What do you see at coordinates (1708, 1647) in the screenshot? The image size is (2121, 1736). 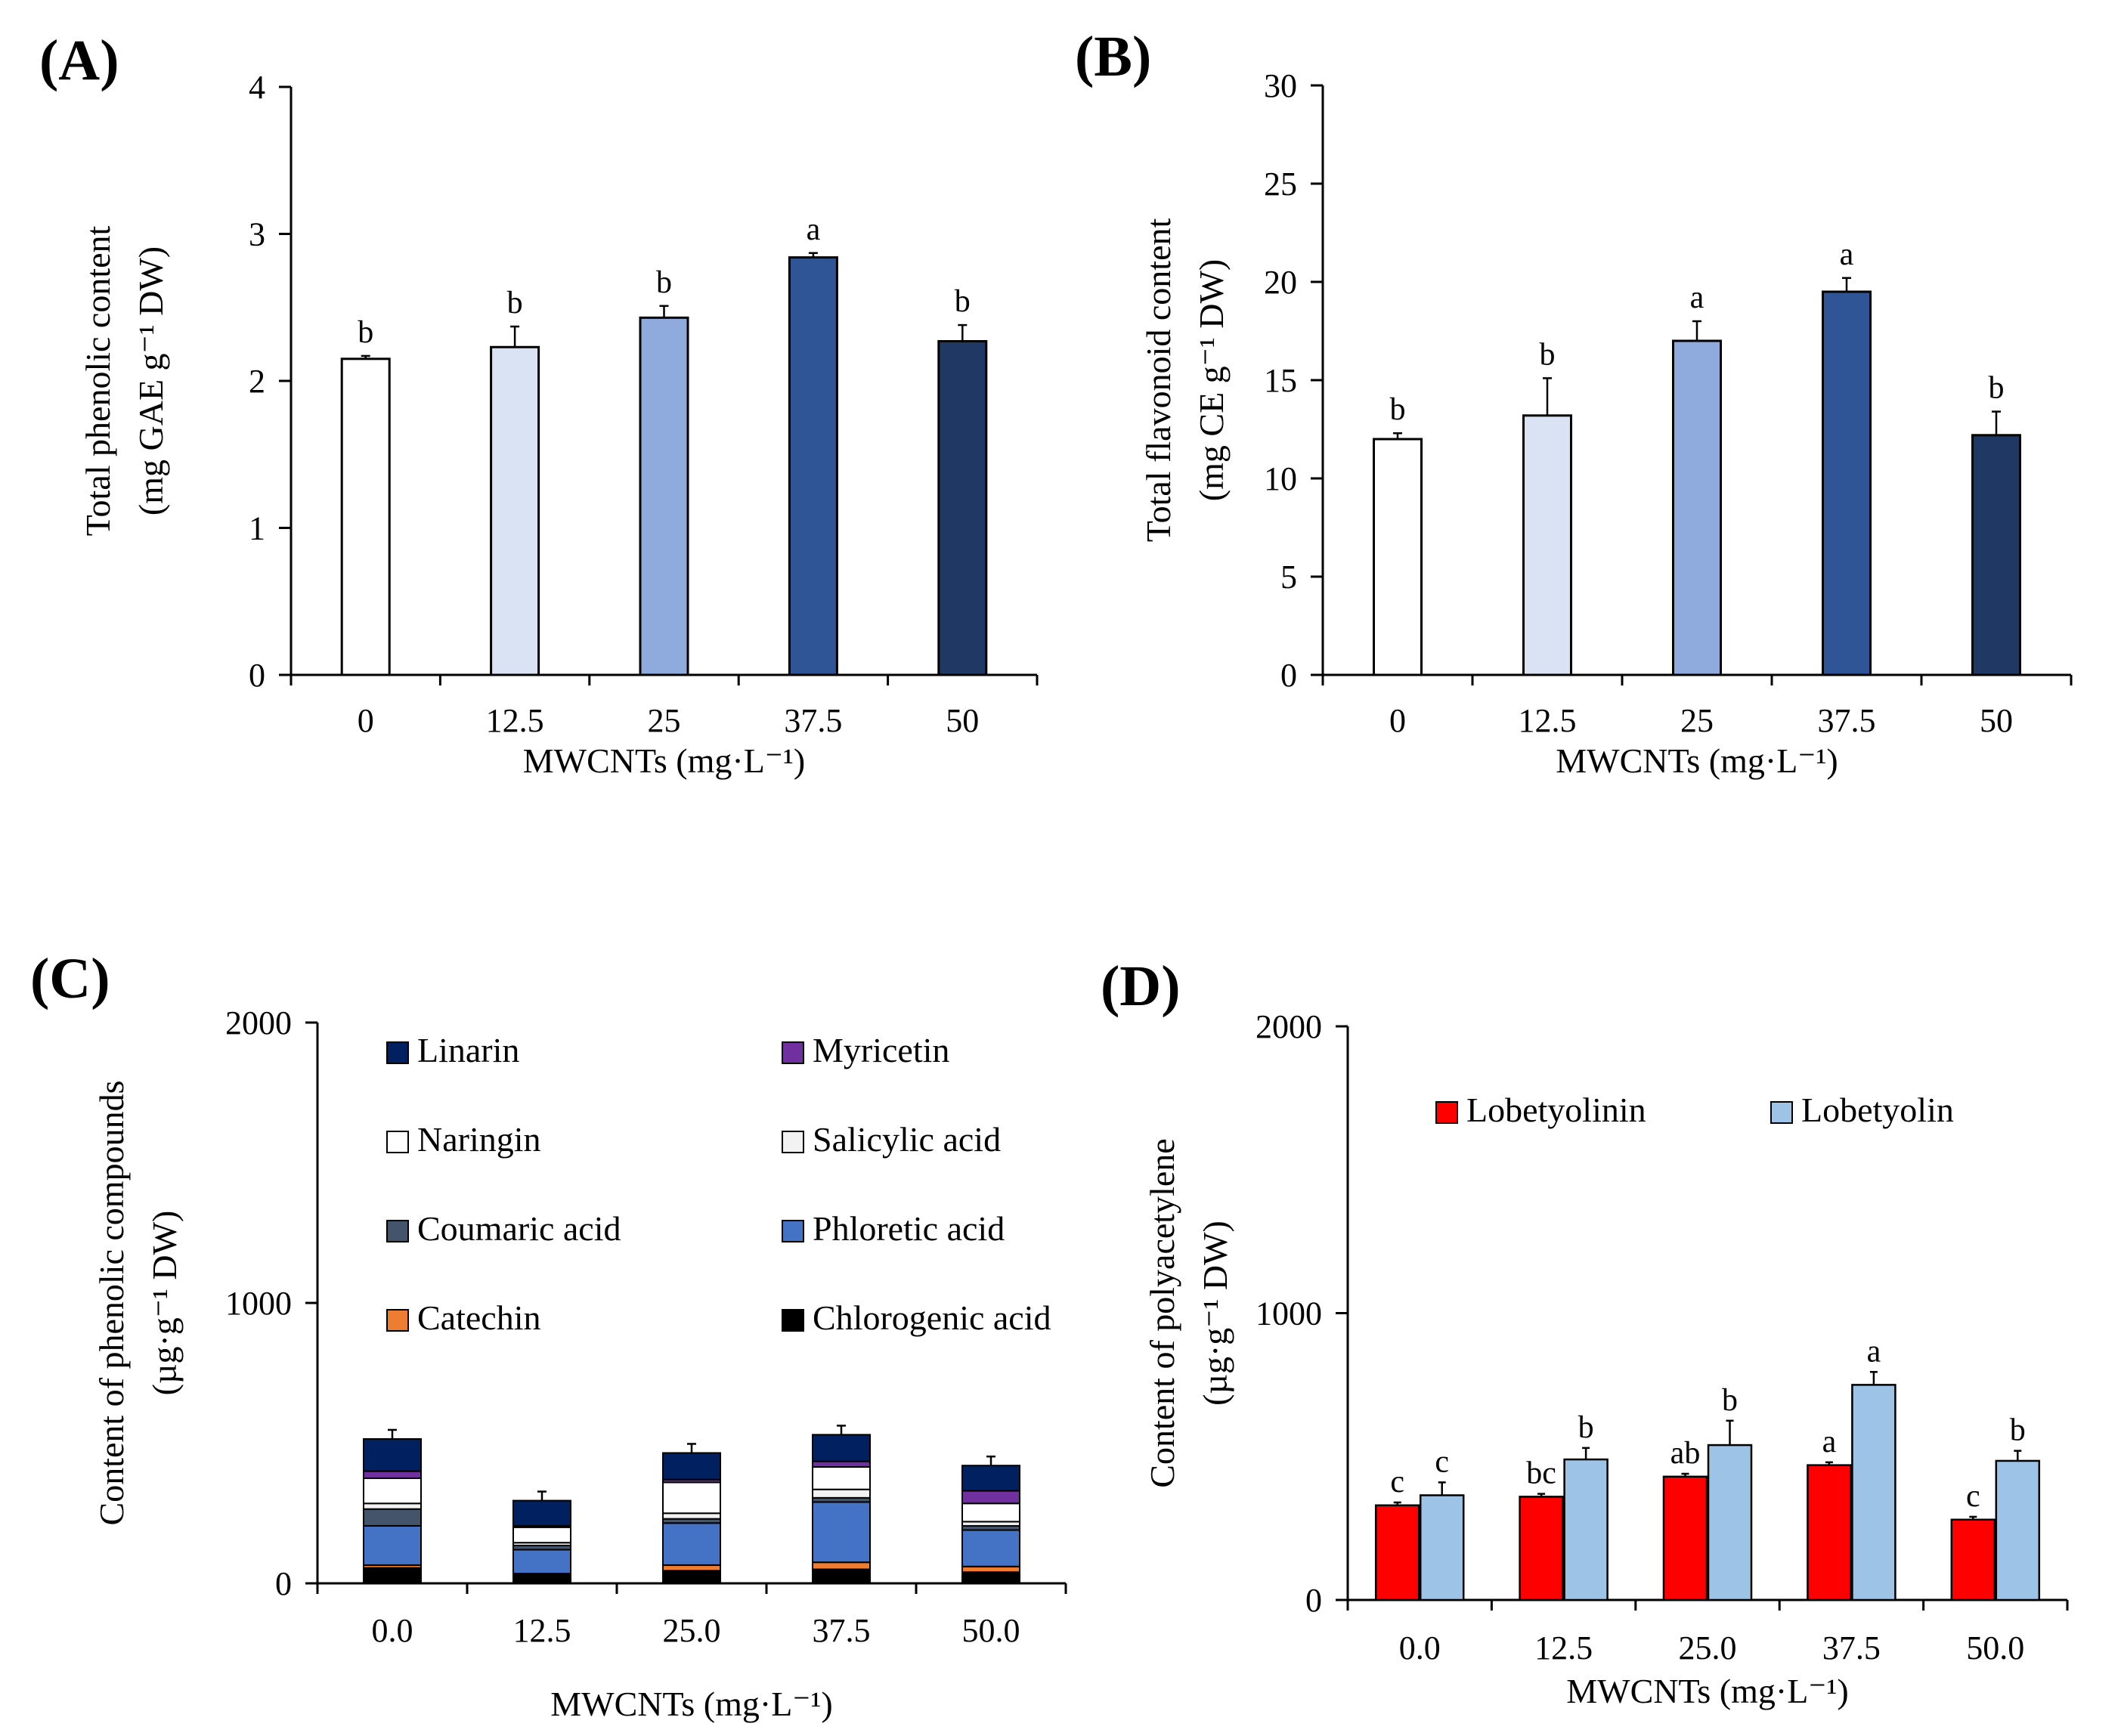 I see `x-tick-label: 25.0` at bounding box center [1708, 1647].